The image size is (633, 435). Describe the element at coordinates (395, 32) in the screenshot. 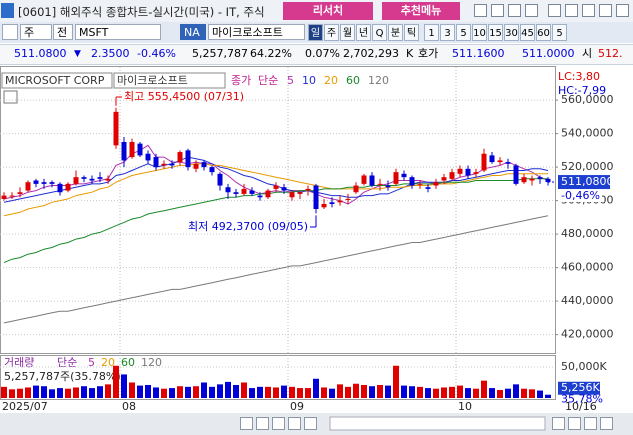

I see `period-button: 분` at that location.